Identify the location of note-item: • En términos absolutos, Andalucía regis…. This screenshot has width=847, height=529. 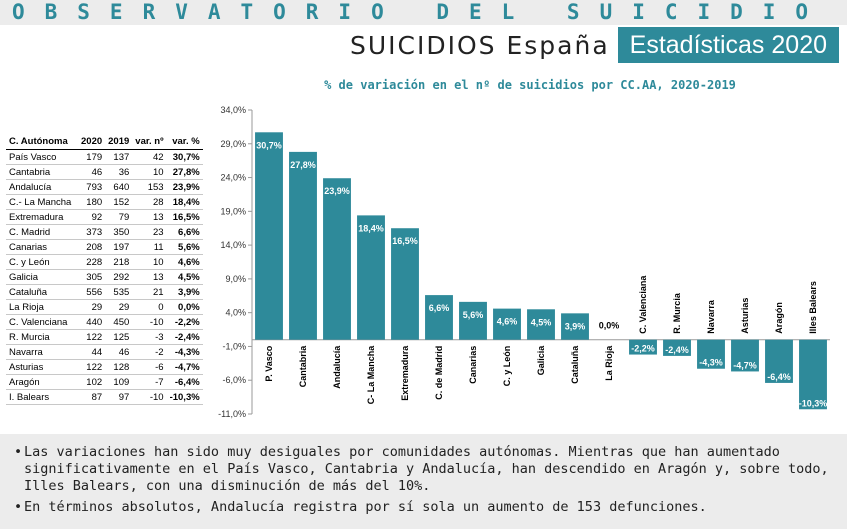
(425, 507).